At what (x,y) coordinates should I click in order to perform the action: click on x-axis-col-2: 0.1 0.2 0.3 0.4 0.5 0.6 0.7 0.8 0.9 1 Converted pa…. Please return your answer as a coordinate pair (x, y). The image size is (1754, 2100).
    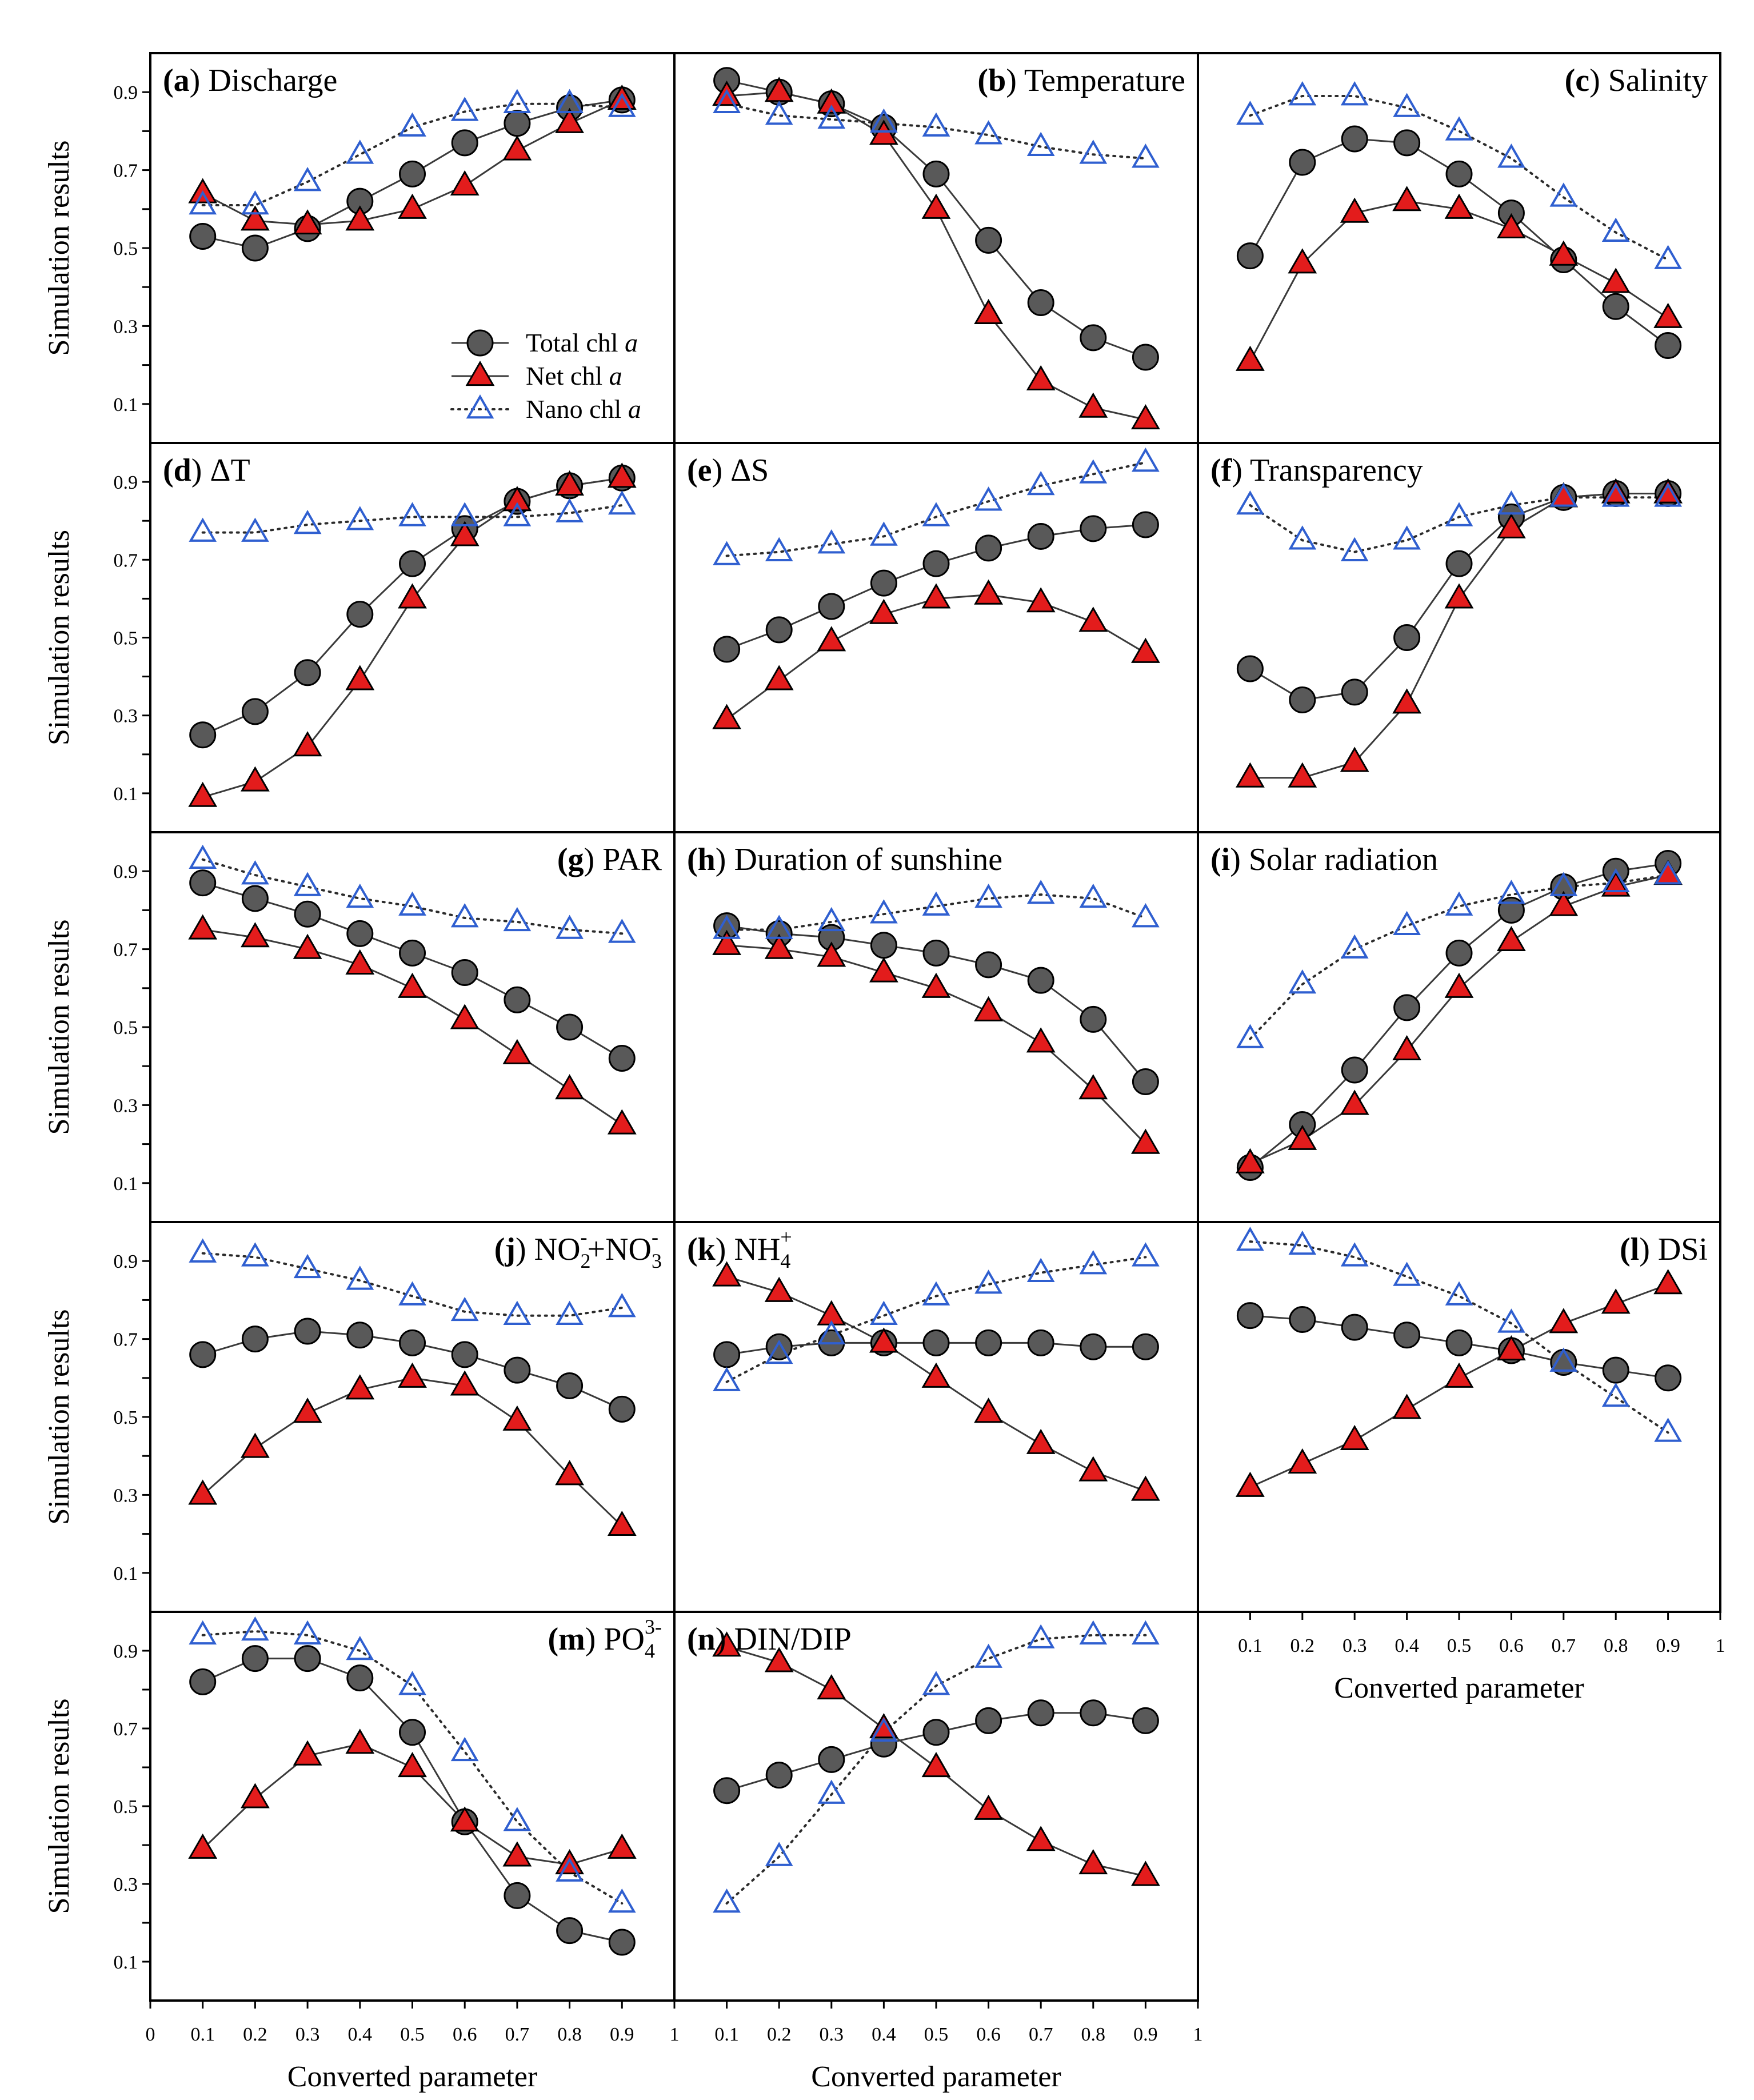
    Looking at the image, I should click on (1461, 1658).